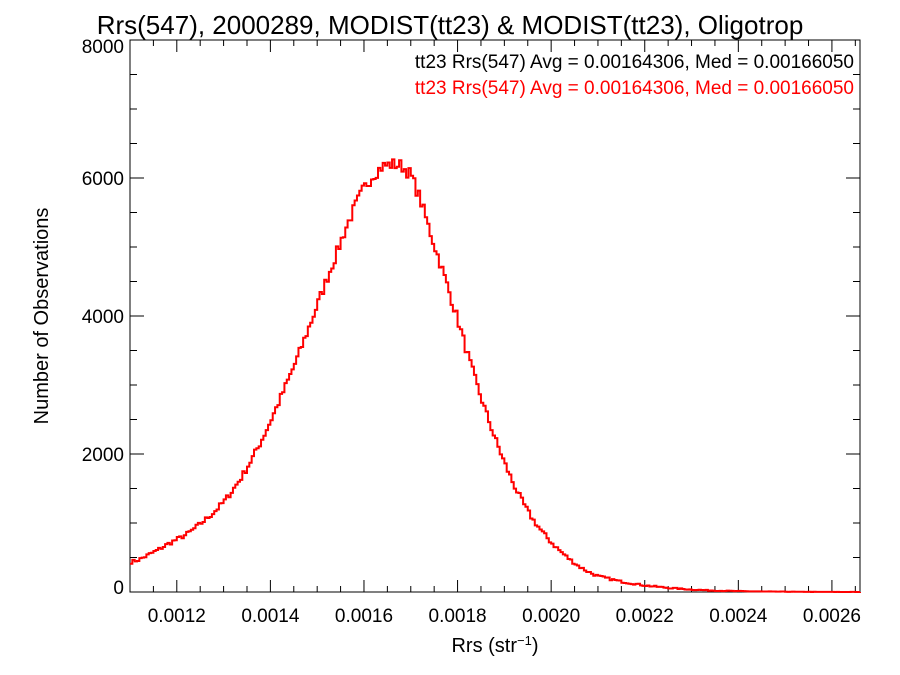  Describe the element at coordinates (738, 616) in the screenshot. I see `x-tick-label: 0.0024` at that location.